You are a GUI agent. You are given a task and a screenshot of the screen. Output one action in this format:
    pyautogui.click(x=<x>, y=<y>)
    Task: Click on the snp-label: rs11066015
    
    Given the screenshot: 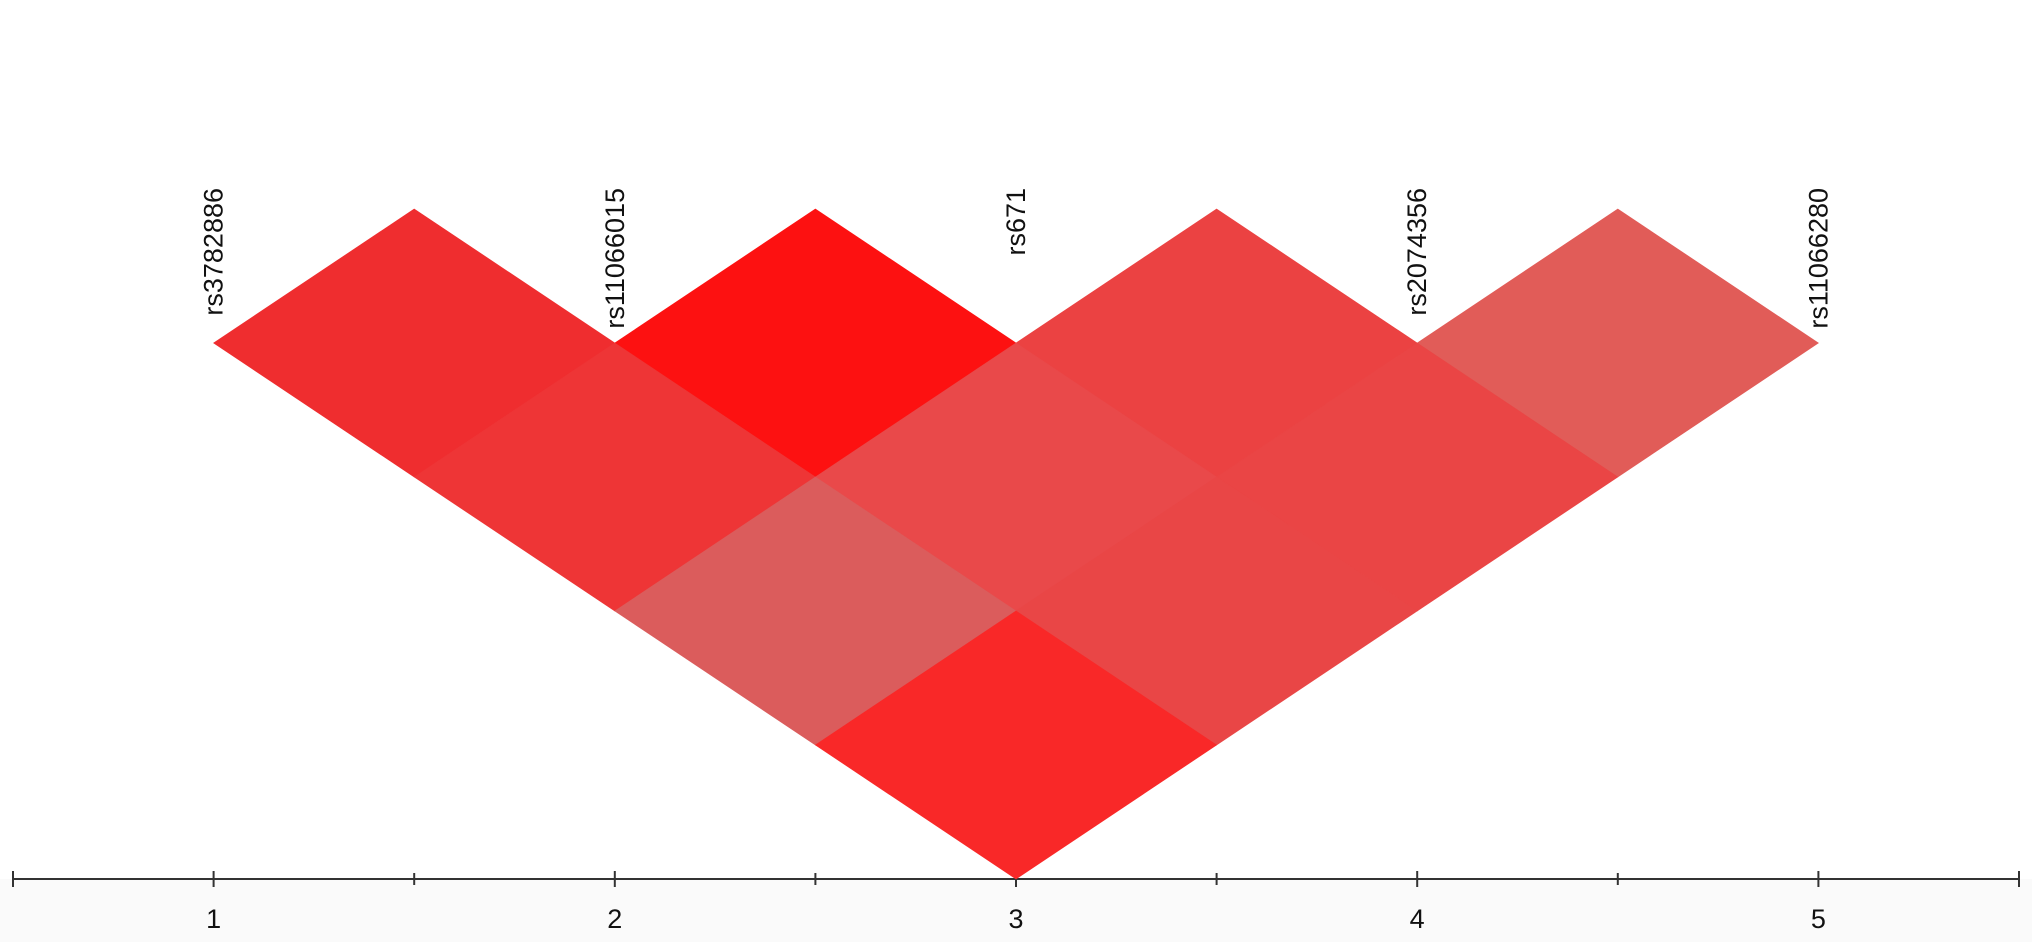 What is the action you would take?
    pyautogui.click(x=615, y=258)
    